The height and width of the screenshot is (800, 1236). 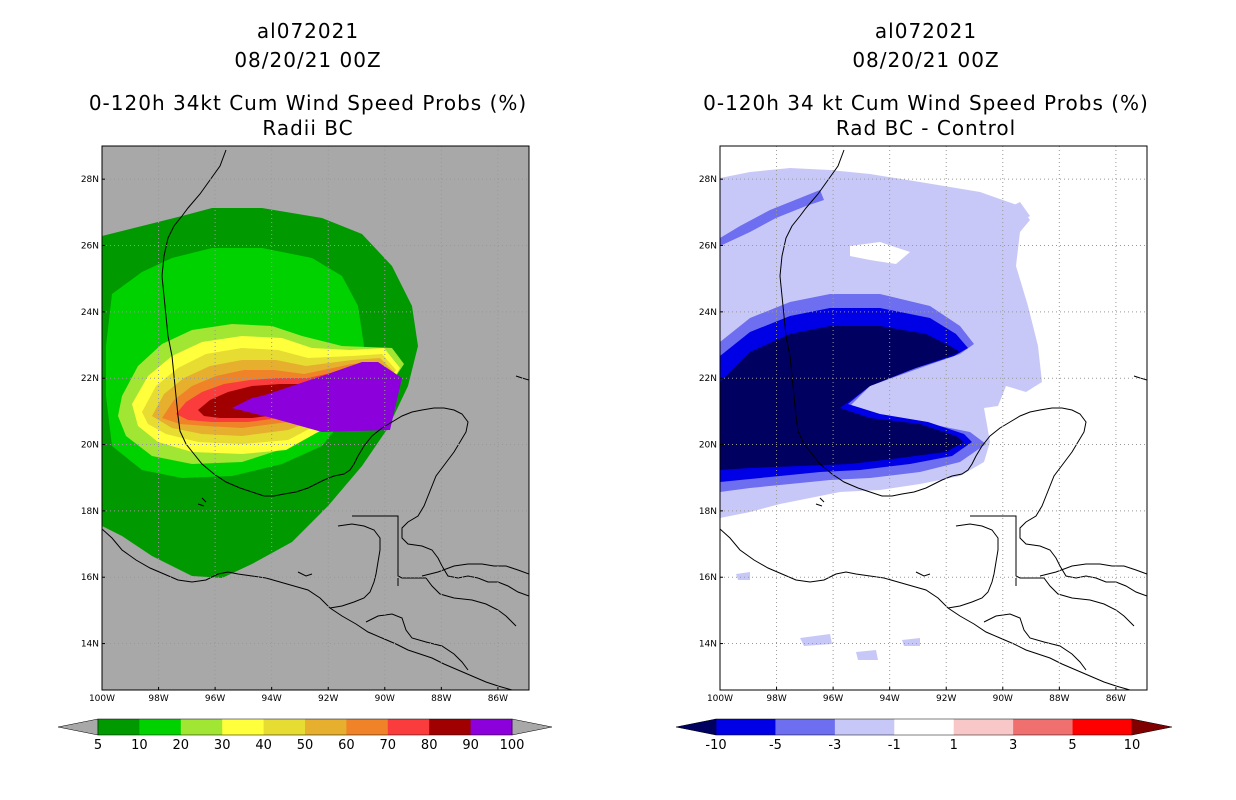 I want to click on right-storm-id: al072021, so click(x=926, y=31).